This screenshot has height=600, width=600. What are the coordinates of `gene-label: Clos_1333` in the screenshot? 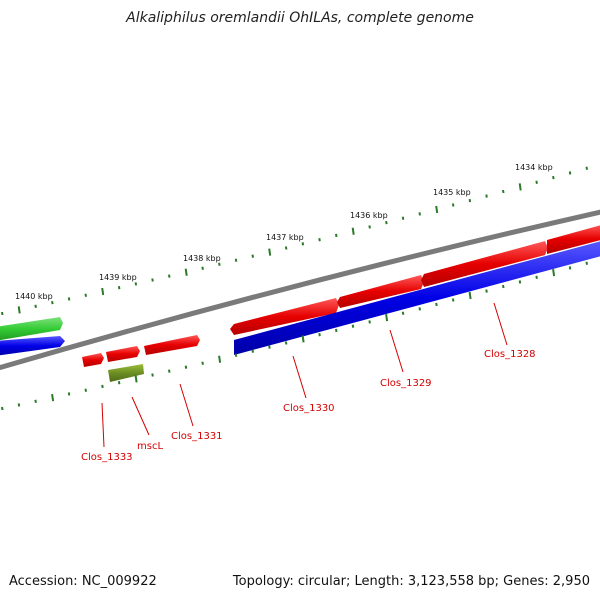 It's located at (107, 457).